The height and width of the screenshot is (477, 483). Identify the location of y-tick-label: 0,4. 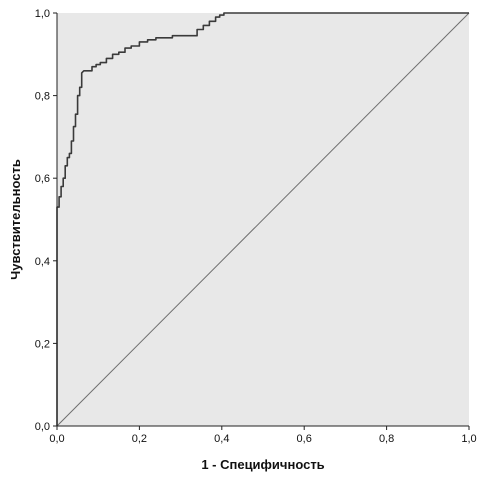
(42, 262).